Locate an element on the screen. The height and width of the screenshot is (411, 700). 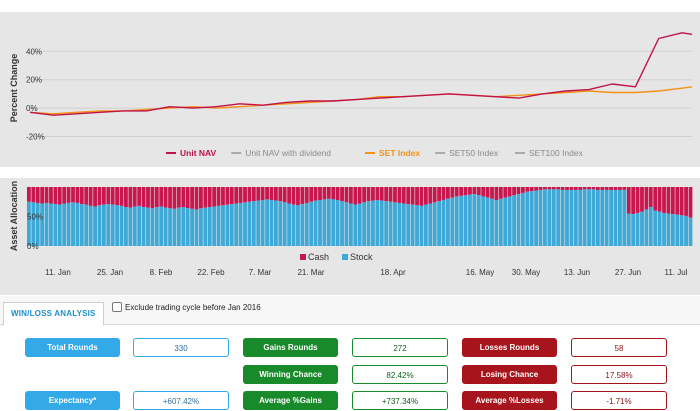
x-axis-label: 30. May is located at coordinates (526, 272).